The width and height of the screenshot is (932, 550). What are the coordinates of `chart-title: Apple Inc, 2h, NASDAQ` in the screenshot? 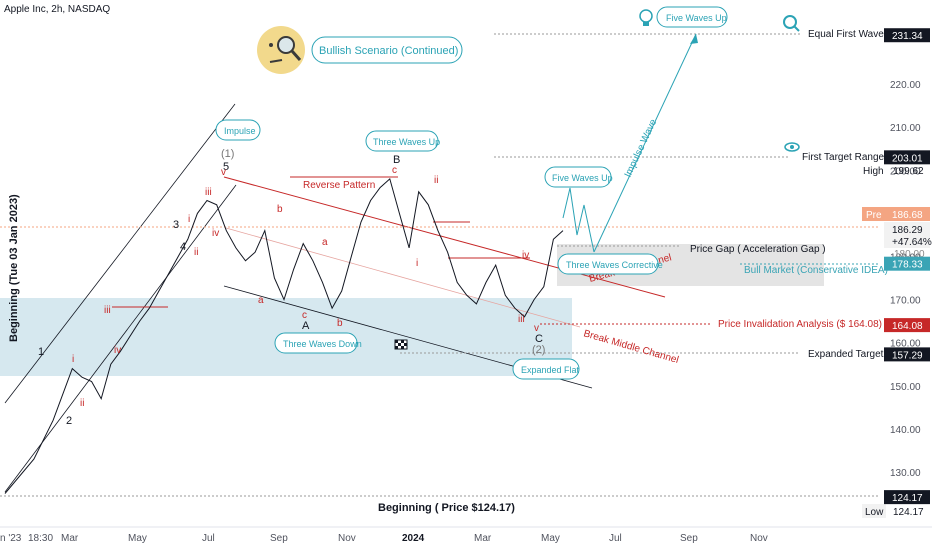 It's located at (57, 9).